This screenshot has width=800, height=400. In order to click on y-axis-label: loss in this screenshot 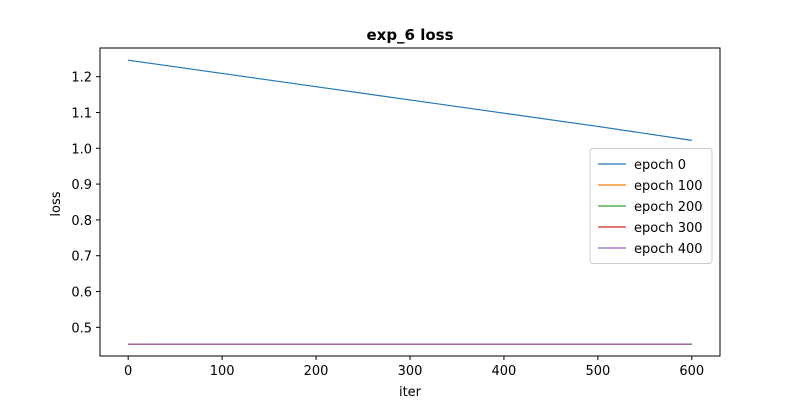, I will do `click(56, 203)`.